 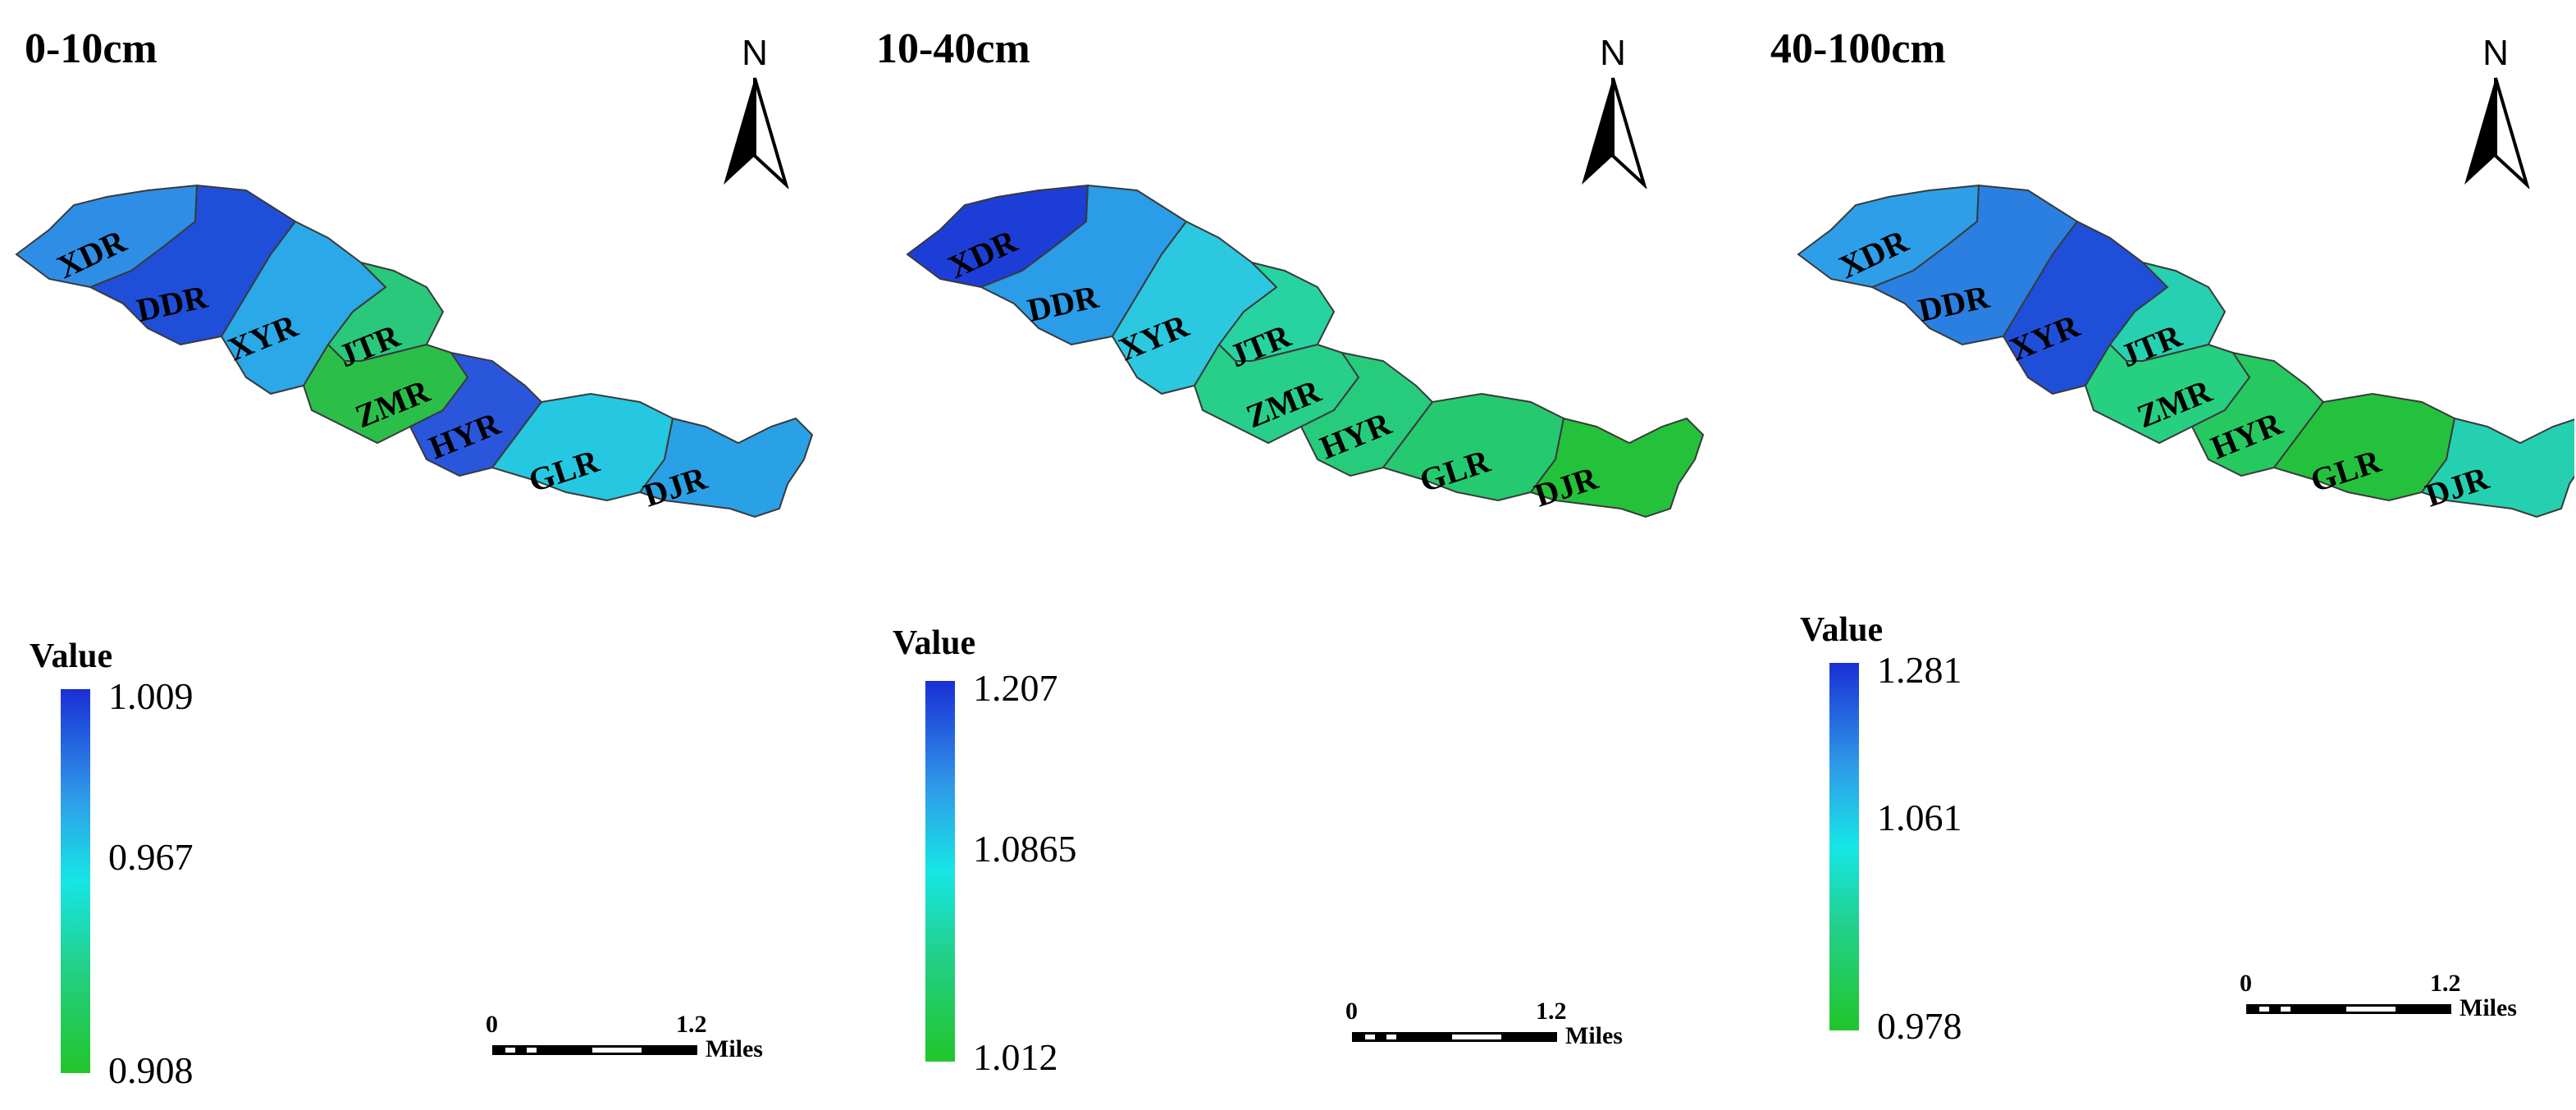 I want to click on legend-tick-max: 1.009, so click(x=151, y=696).